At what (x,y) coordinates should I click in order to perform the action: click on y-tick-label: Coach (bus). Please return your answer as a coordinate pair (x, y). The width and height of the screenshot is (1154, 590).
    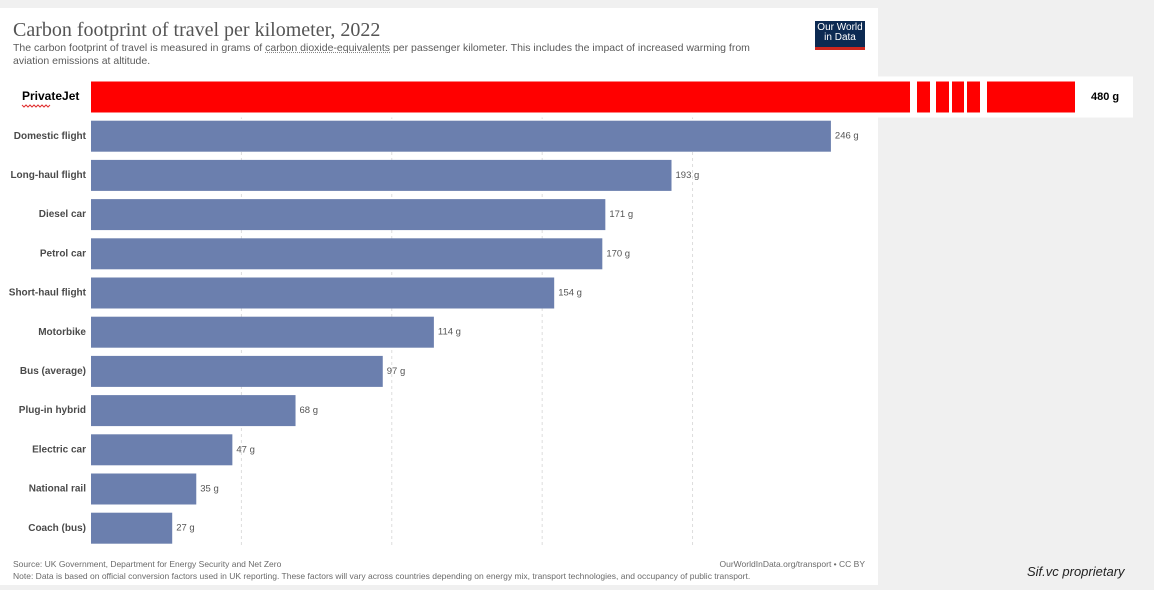
    Looking at the image, I should click on (57, 528).